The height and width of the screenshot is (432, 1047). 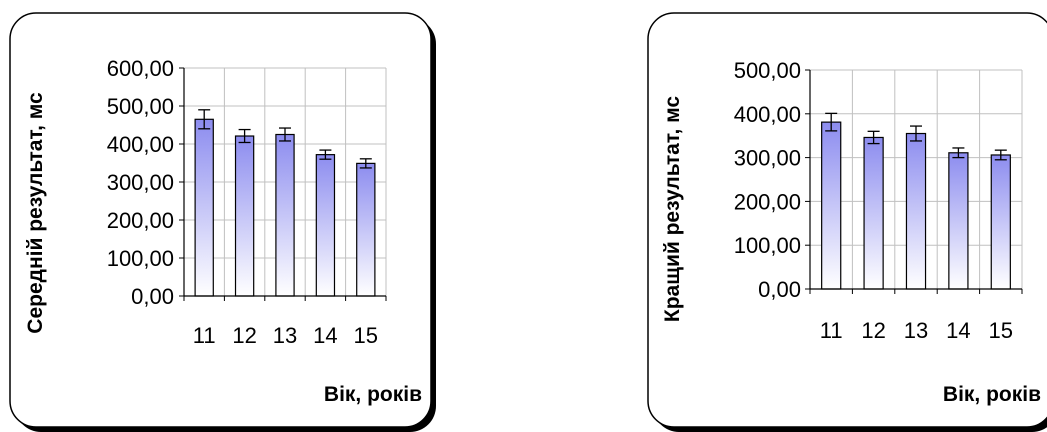 What do you see at coordinates (958, 330) in the screenshot?
I see `chart-2-x-tick-label: 14` at bounding box center [958, 330].